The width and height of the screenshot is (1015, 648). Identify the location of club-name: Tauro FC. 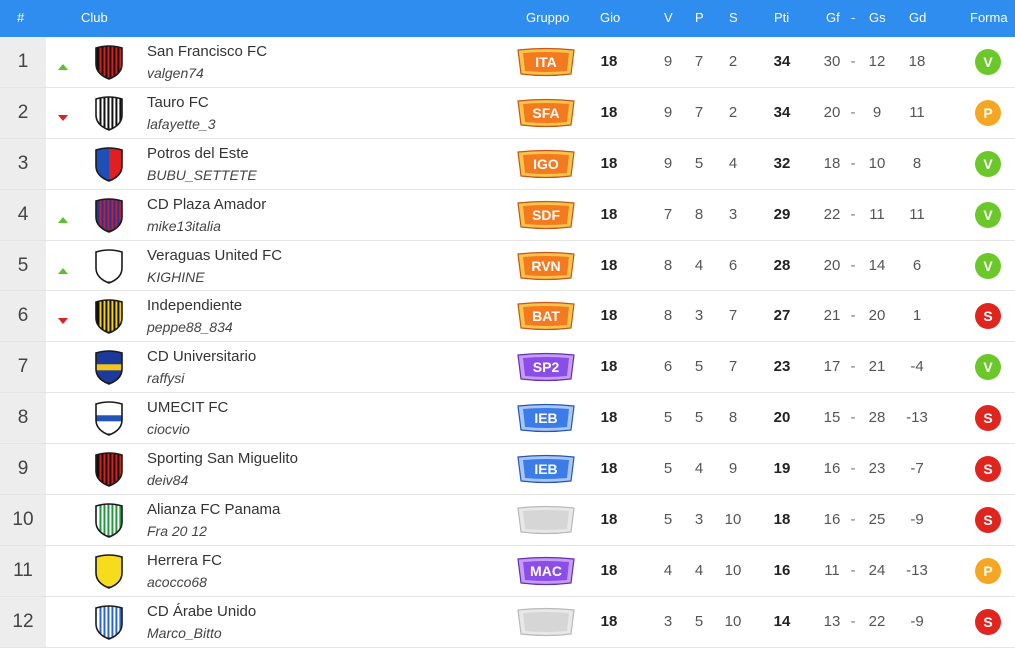
(178, 102).